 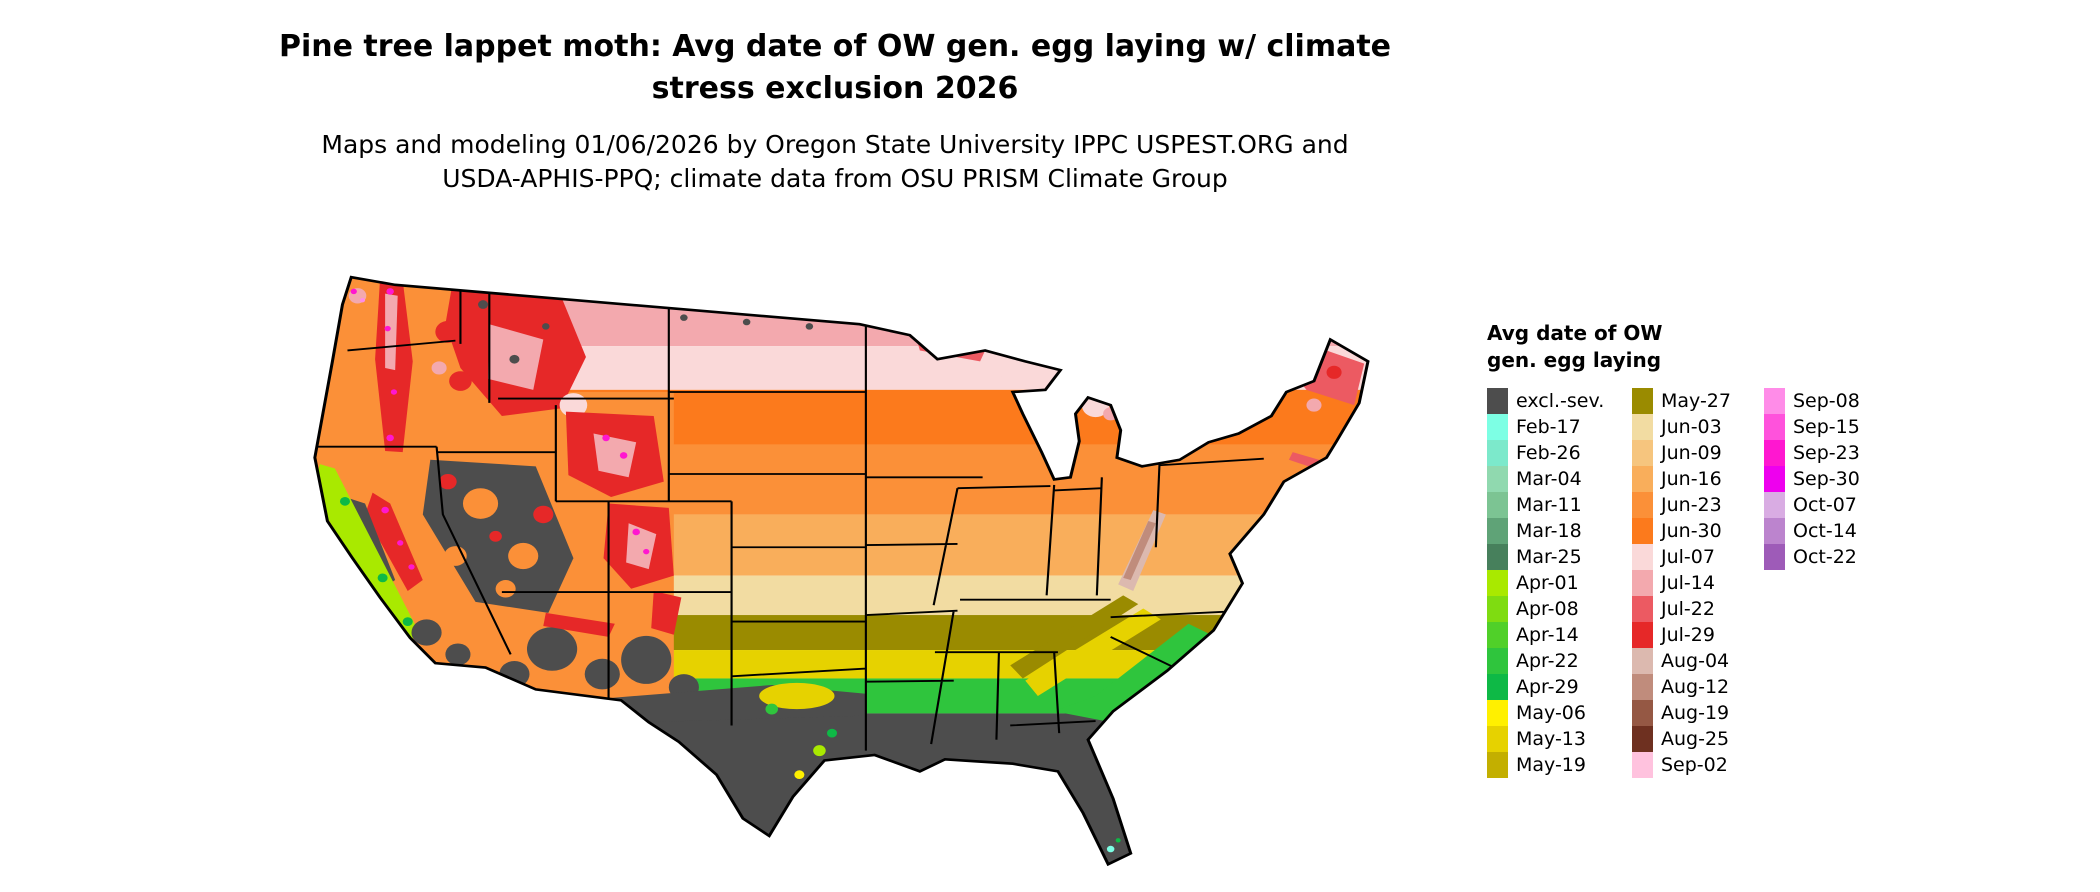 What do you see at coordinates (1549, 531) in the screenshot?
I see `legend-label: Mar-18` at bounding box center [1549, 531].